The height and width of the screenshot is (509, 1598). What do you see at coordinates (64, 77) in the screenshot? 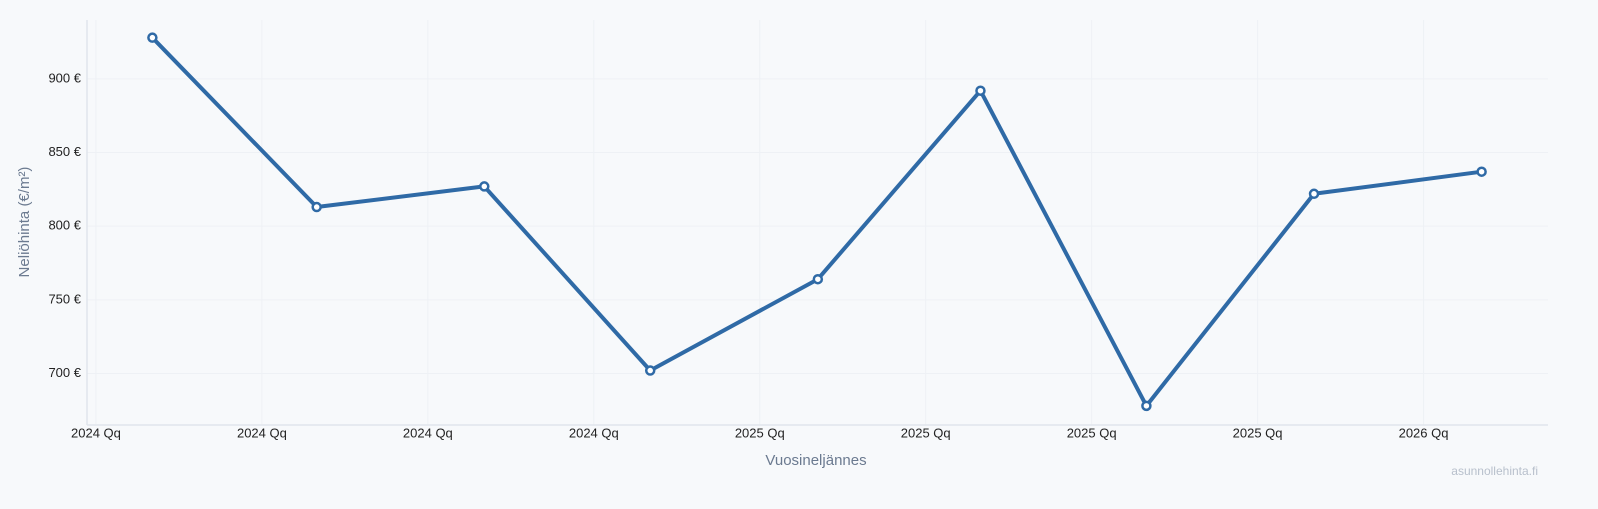
I see `y-tick-label: 900 €` at bounding box center [64, 77].